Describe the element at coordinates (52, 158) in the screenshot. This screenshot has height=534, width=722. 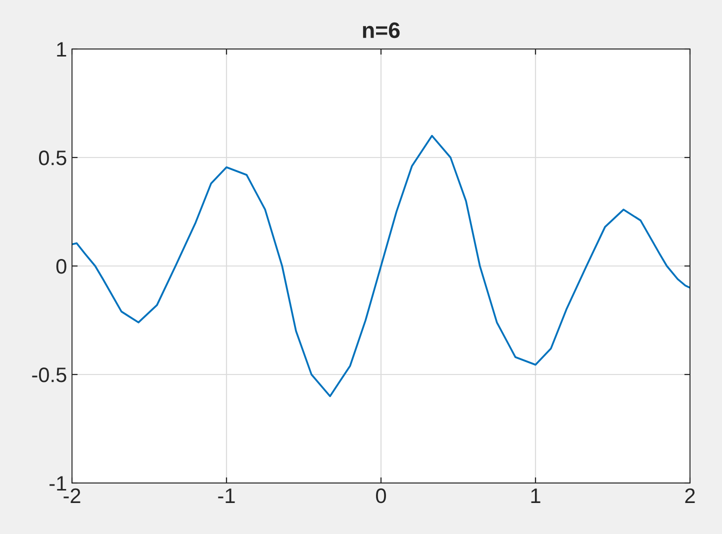
I see `y-tick-label: 0.5` at that location.